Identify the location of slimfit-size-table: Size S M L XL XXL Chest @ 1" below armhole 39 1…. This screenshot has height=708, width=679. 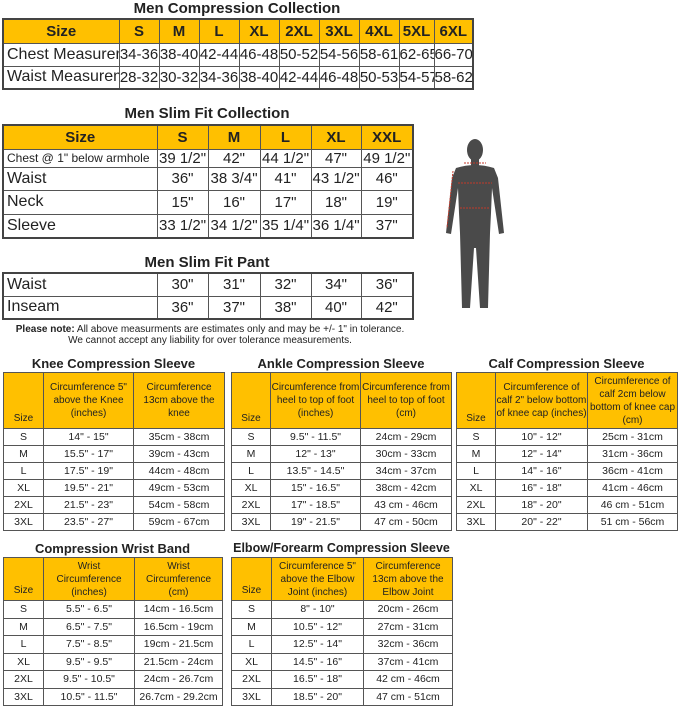
(208, 181).